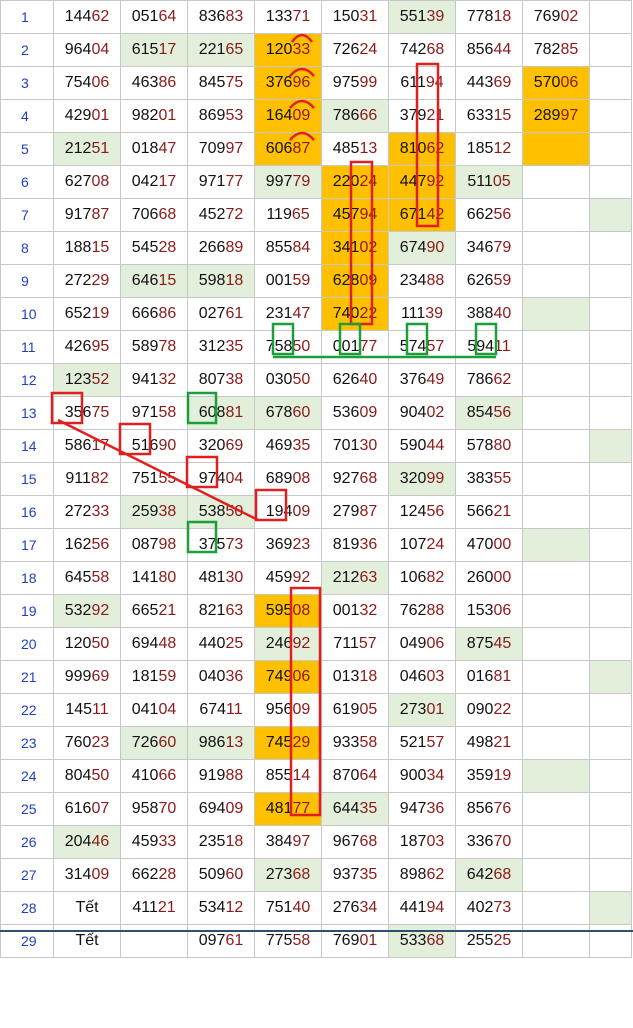 The image size is (633, 1028). Describe the element at coordinates (422, 545) in the screenshot. I see `table-cell: 10724` at that location.